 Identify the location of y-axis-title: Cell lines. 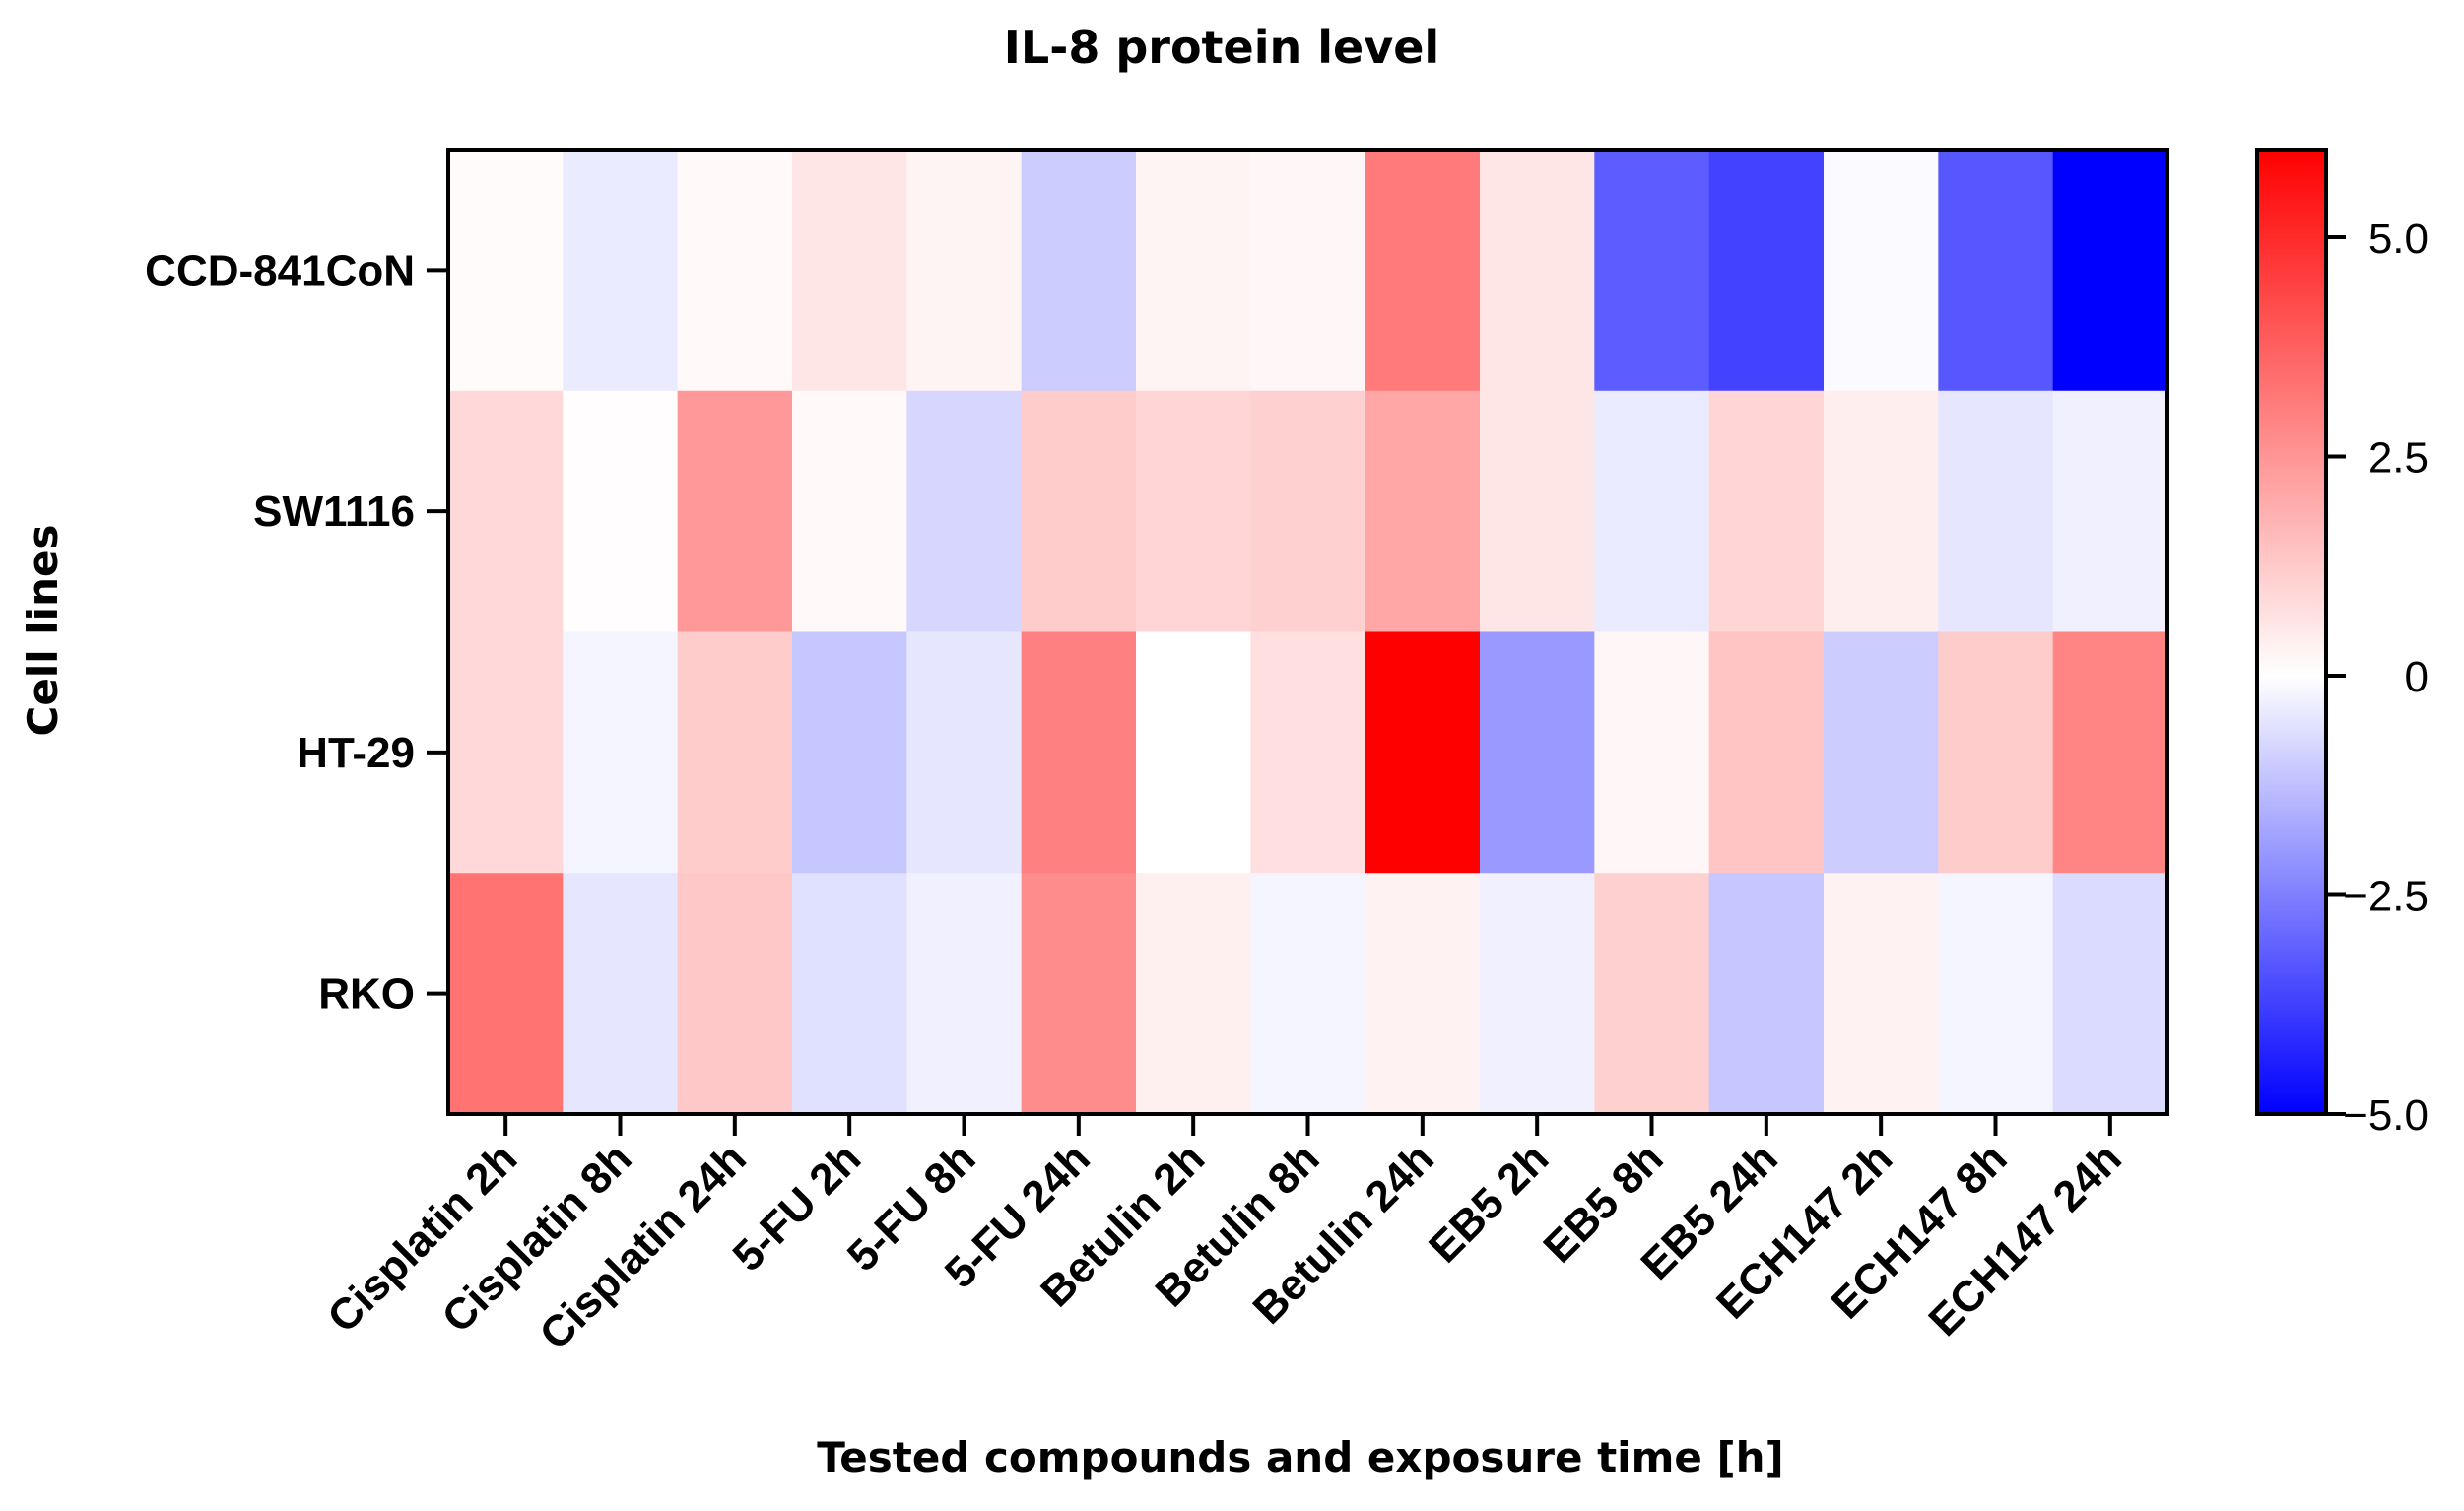
(43, 631).